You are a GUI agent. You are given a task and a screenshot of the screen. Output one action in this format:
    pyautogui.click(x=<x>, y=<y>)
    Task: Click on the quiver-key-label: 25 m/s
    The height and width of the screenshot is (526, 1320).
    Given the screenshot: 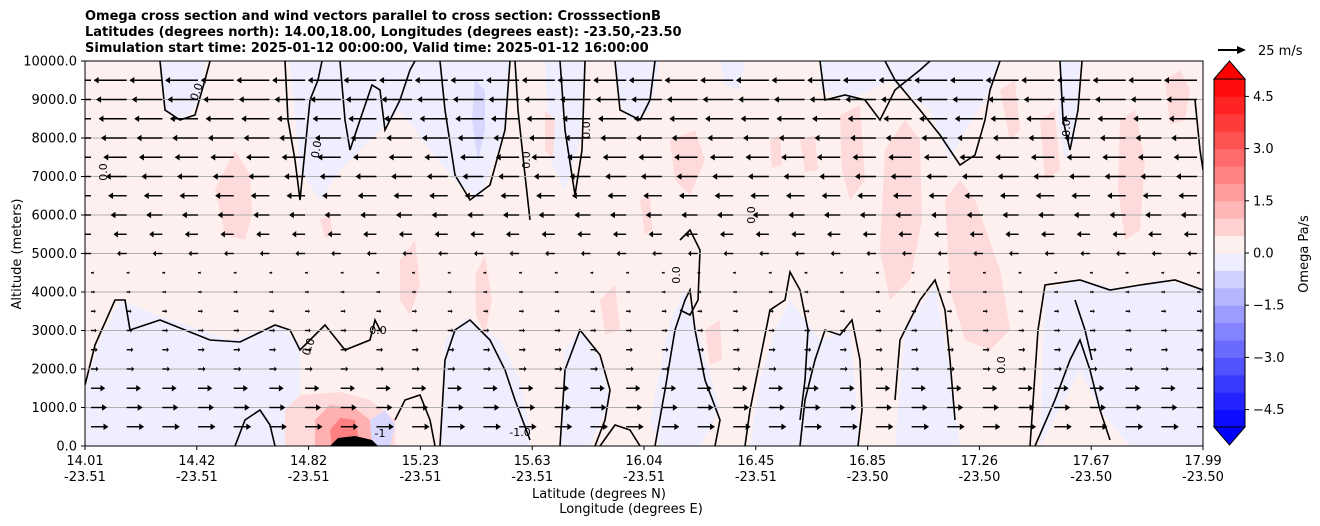 What is the action you would take?
    pyautogui.click(x=1280, y=51)
    